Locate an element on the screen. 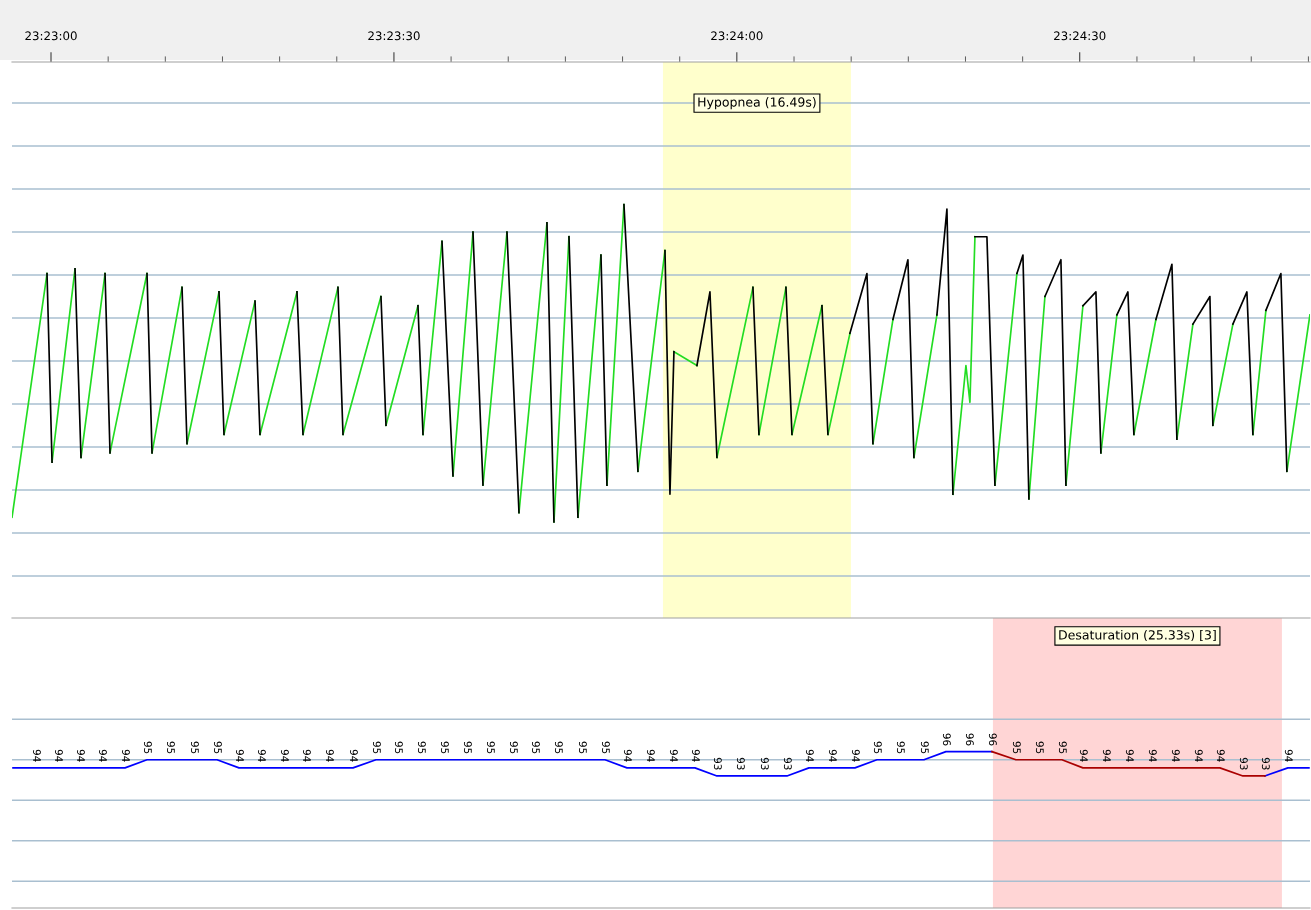 The width and height of the screenshot is (1311, 910). x-tick-label: 23:23:30 is located at coordinates (394, 36).